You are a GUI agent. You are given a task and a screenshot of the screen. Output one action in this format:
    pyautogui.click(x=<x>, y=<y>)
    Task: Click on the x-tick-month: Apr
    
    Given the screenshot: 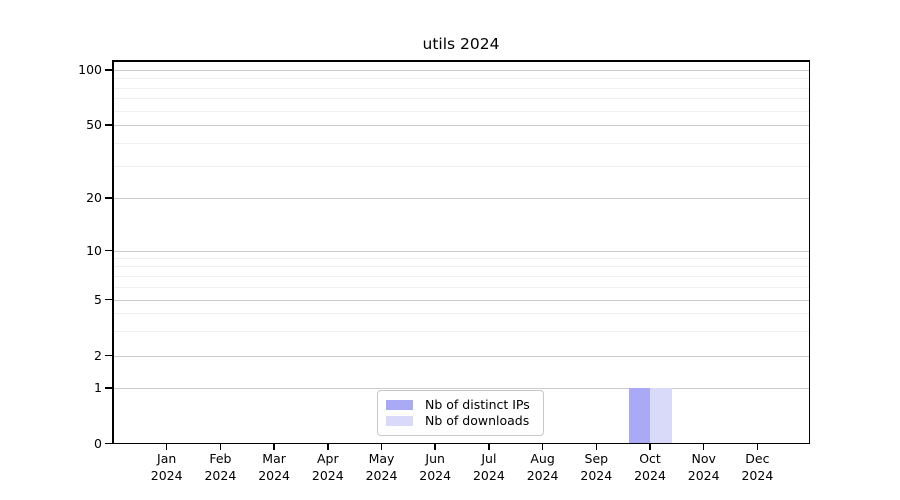 What is the action you would take?
    pyautogui.click(x=327, y=458)
    